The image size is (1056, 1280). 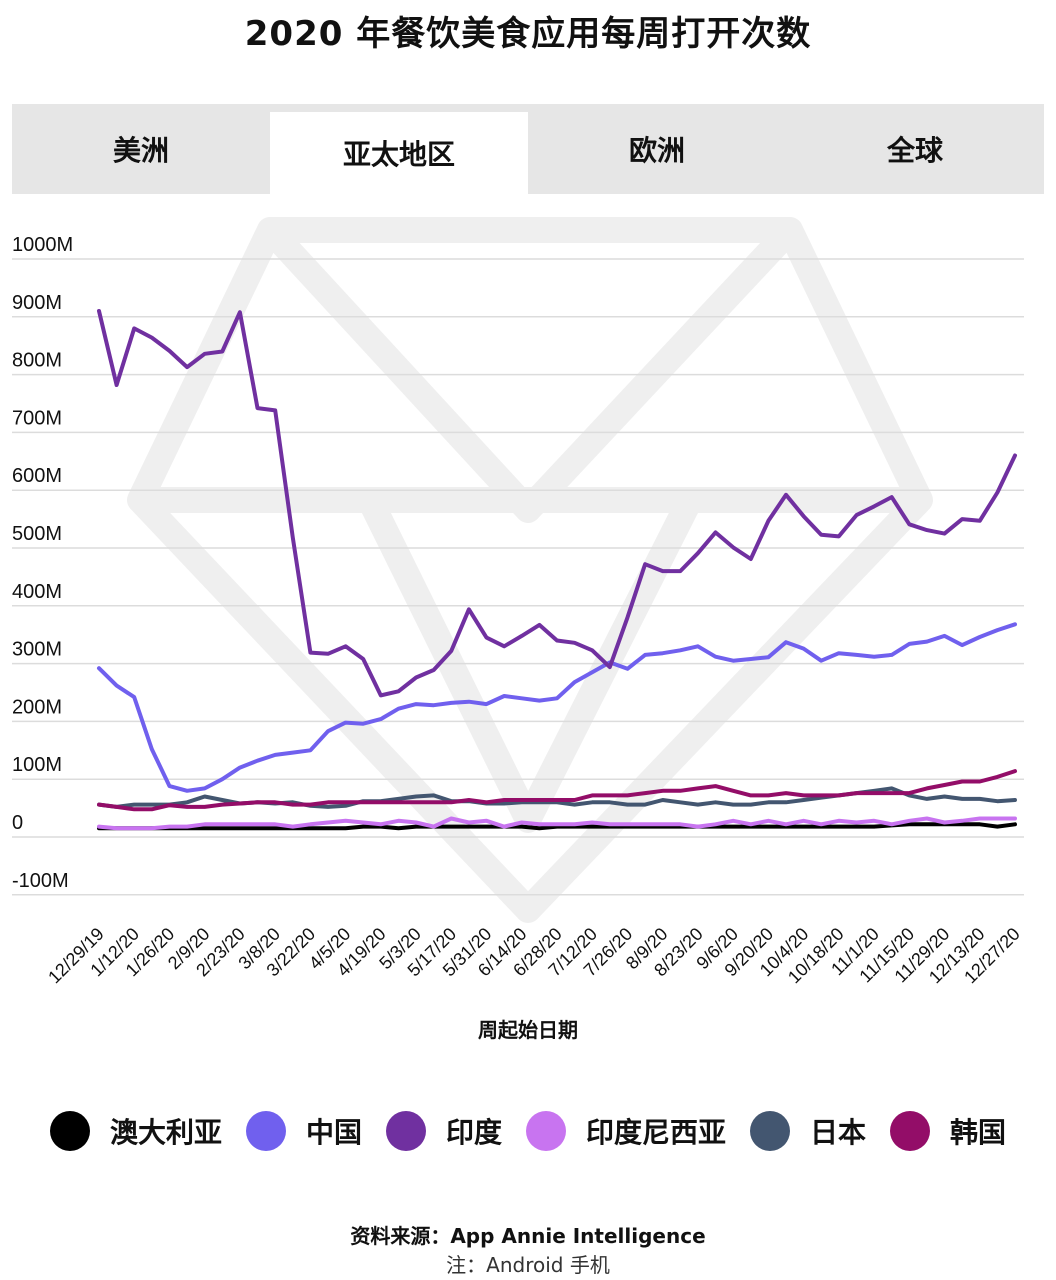 I want to click on region-tab-bar: 美洲 亚太地区 欧洲 全球, so click(x=528, y=149).